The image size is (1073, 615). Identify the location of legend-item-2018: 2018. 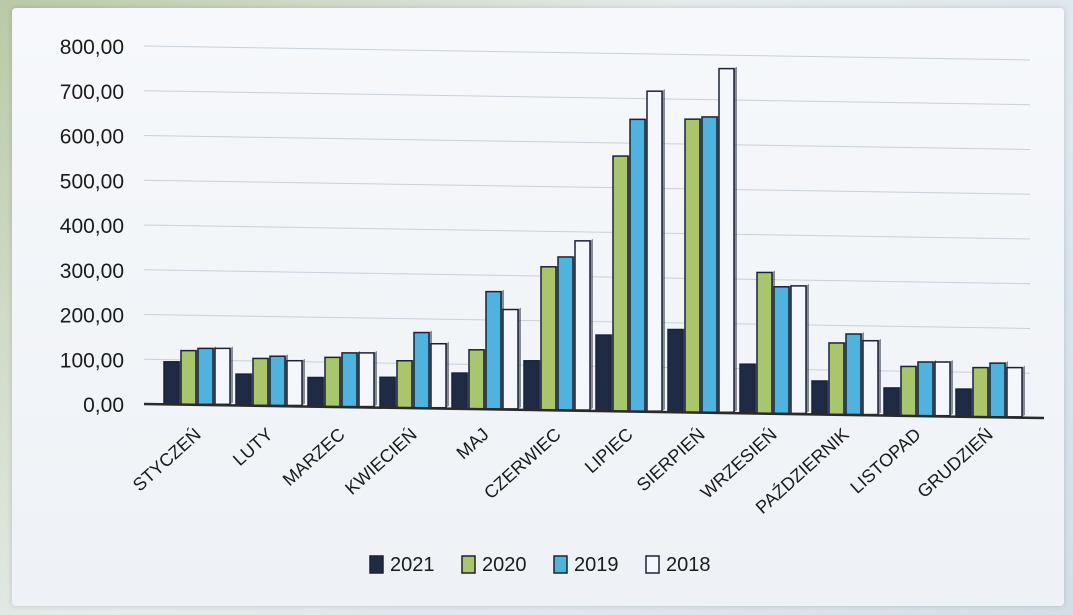
(678, 565).